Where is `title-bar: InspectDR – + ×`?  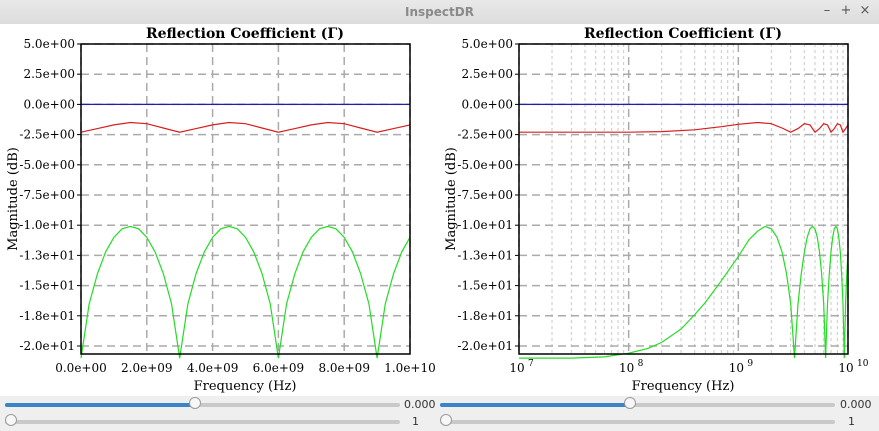
title-bar: InspectDR – + × is located at coordinates (439, 12).